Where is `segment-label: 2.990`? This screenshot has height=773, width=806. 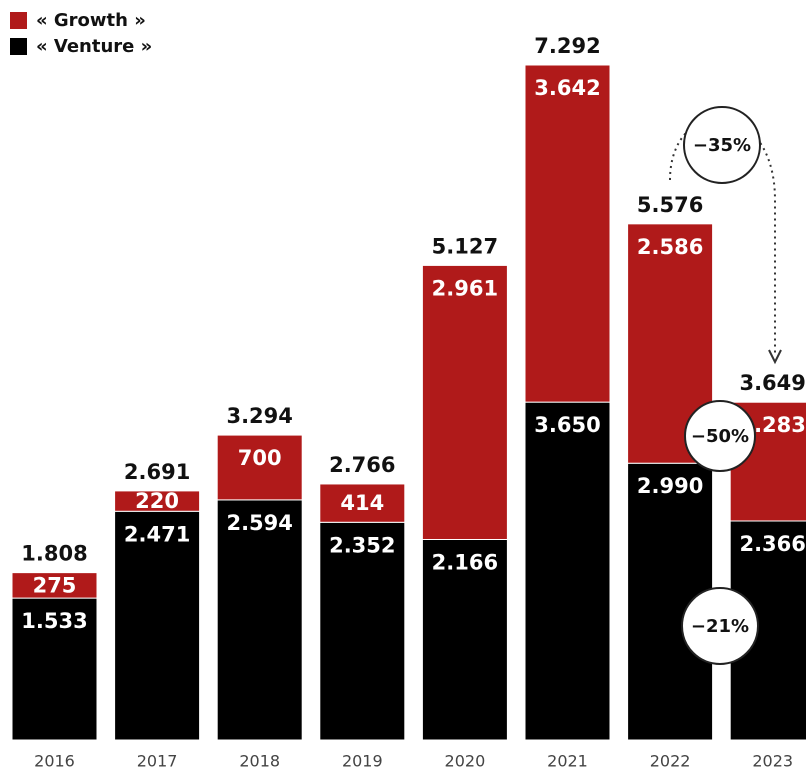
segment-label: 2.990 is located at coordinates (670, 486).